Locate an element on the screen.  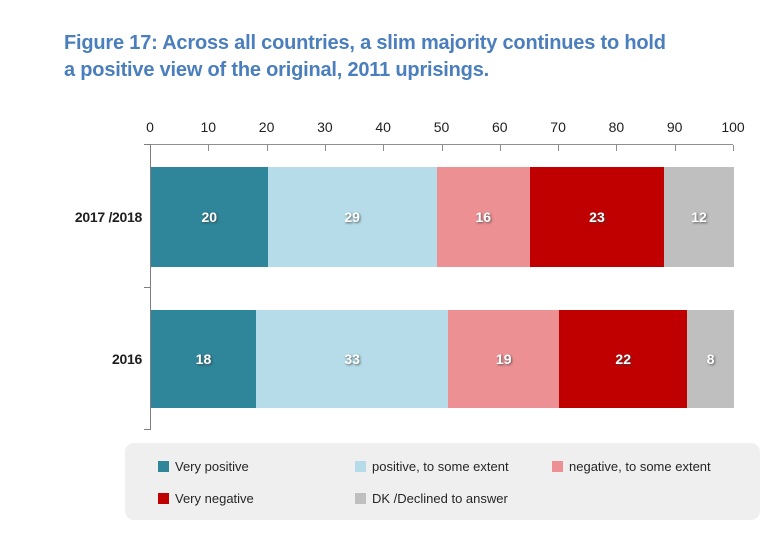
bar-value-label: 18 is located at coordinates (203, 359).